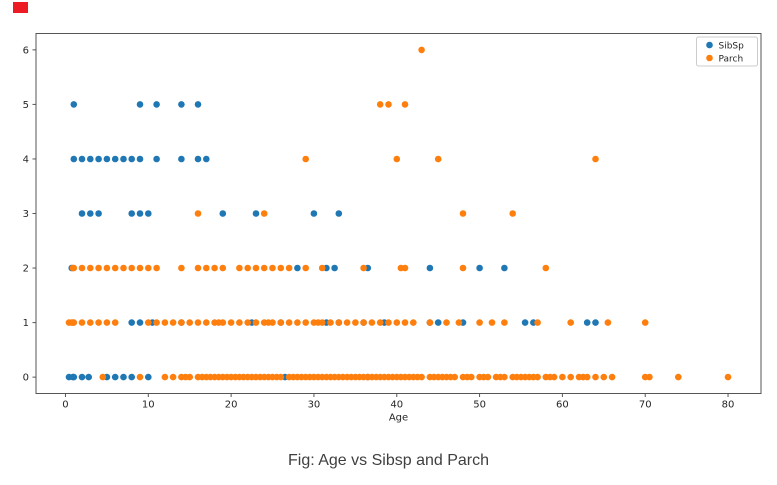  What do you see at coordinates (709, 58) in the screenshot?
I see `legend-marker-parch` at bounding box center [709, 58].